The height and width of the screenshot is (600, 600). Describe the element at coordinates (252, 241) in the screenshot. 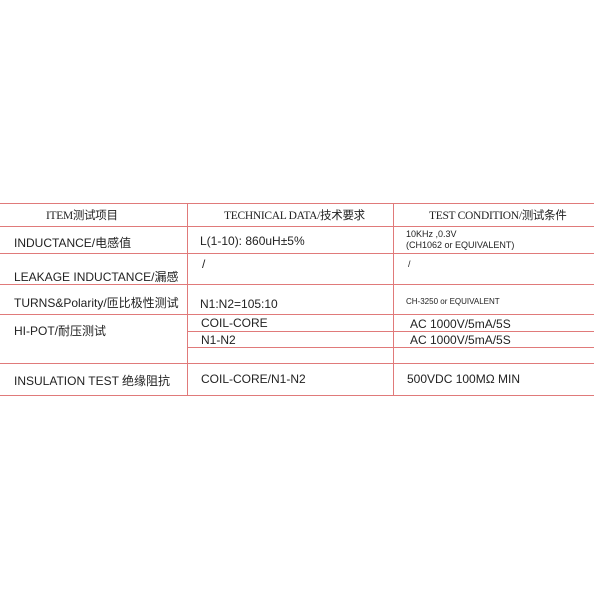

I see `data-cell: L(1-10): 860uH±5%` at that location.